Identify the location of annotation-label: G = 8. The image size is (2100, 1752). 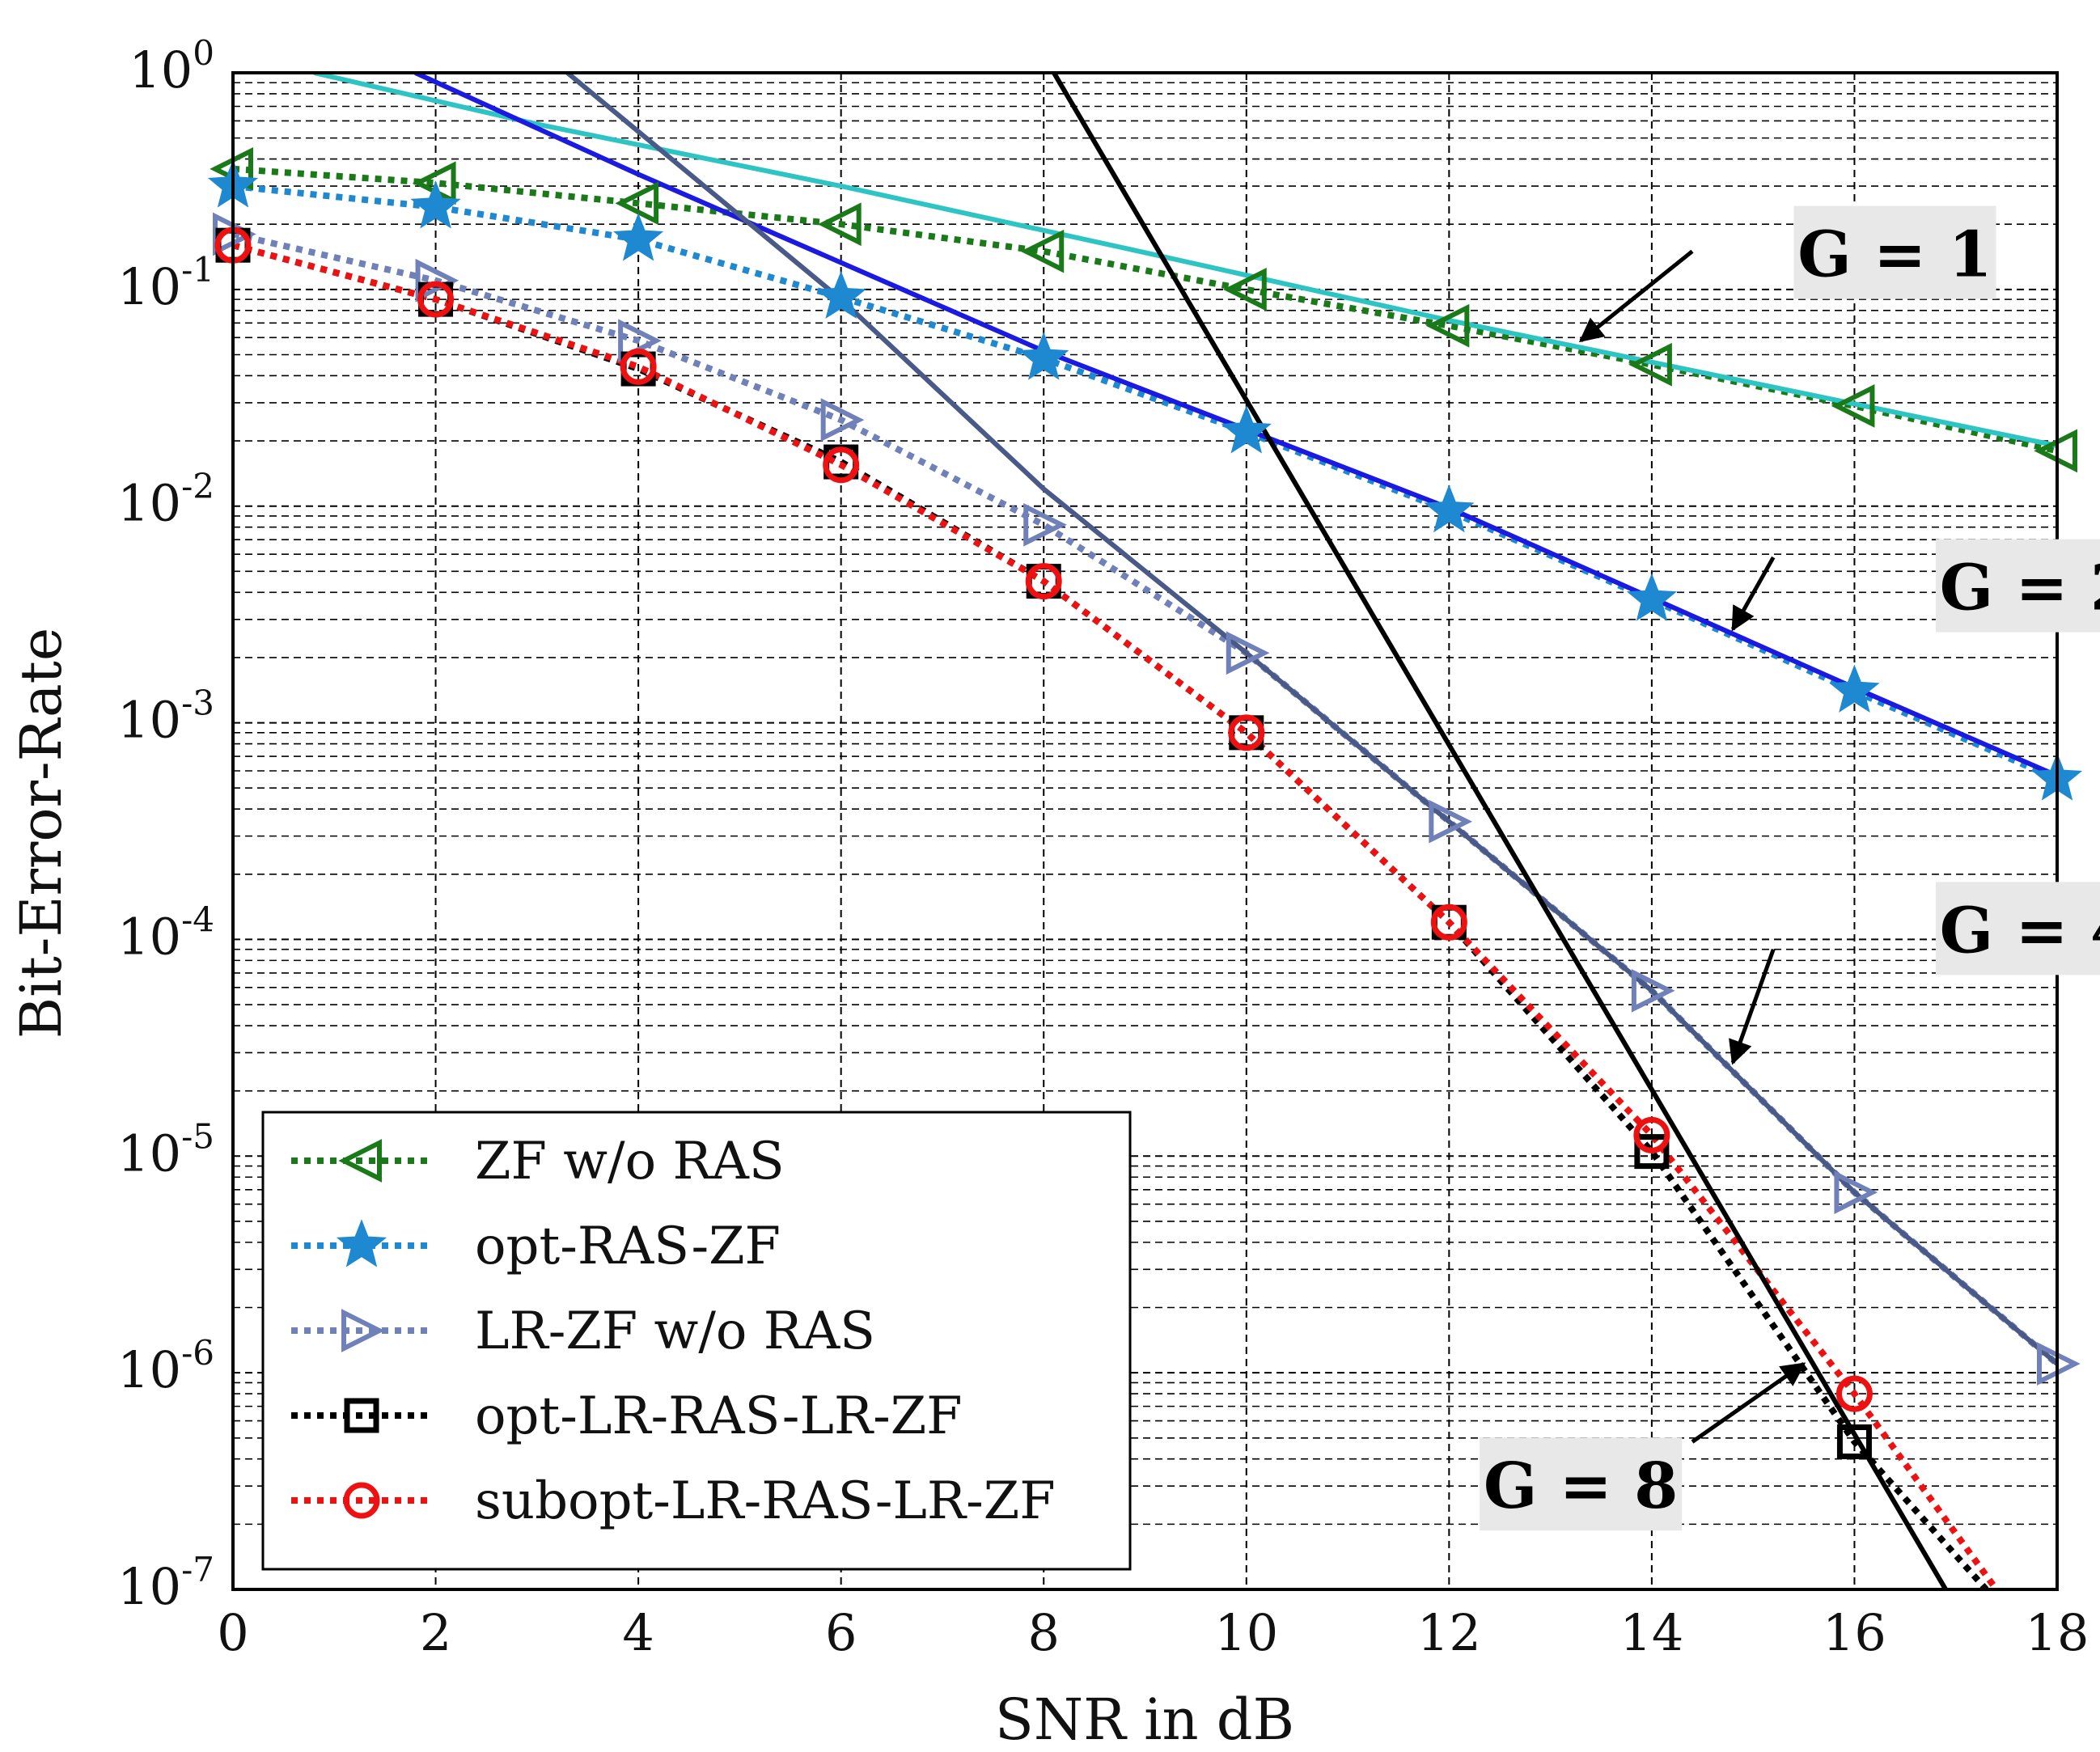
(1582, 1486).